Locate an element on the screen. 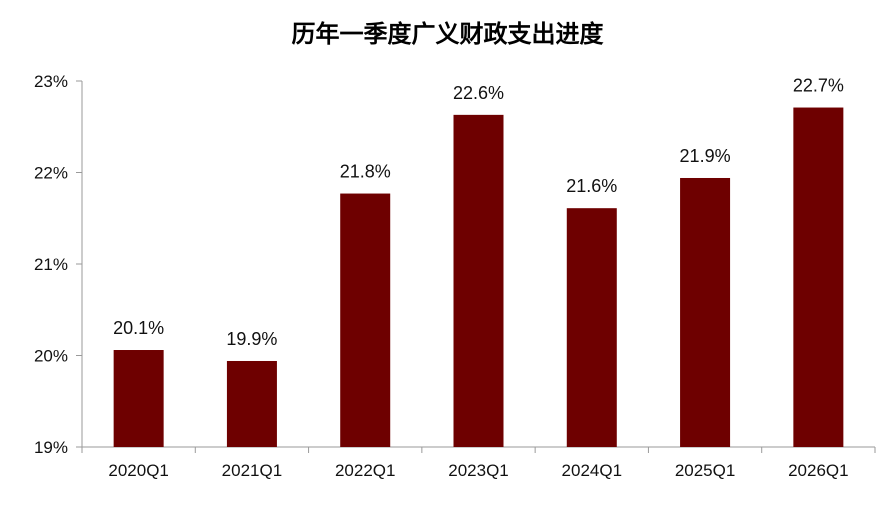  bar-2022Q1 is located at coordinates (365, 320).